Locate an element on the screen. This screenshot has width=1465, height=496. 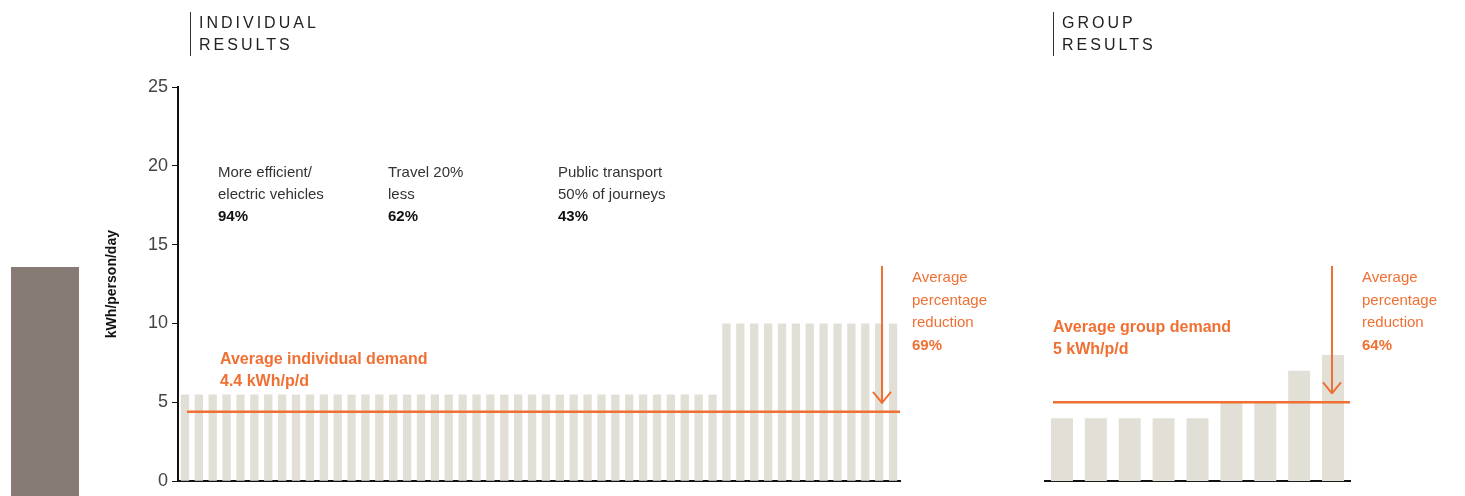
y-tick-label: 5 is located at coordinates (162, 401).